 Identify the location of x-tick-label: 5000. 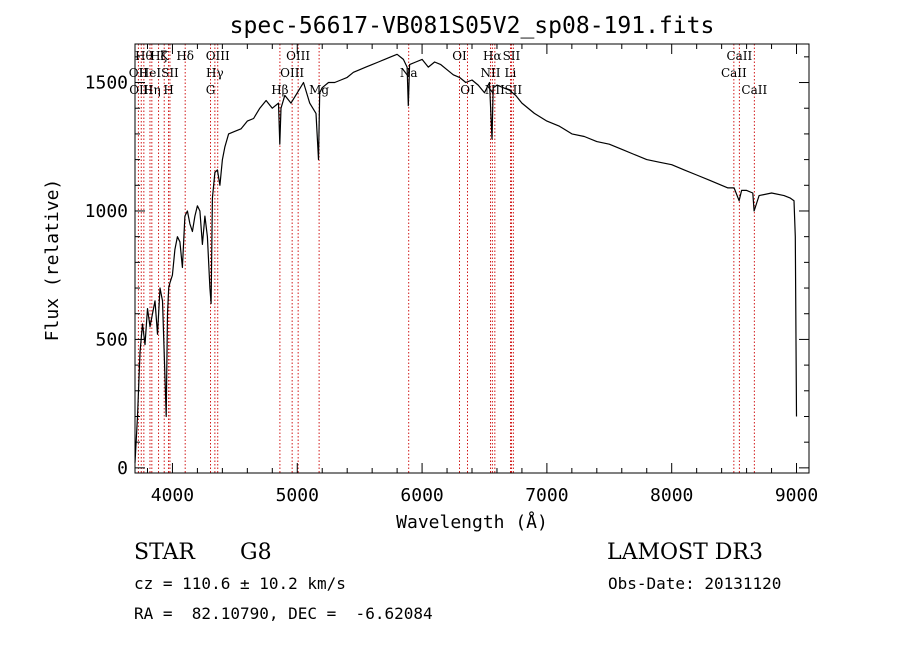
(297, 495).